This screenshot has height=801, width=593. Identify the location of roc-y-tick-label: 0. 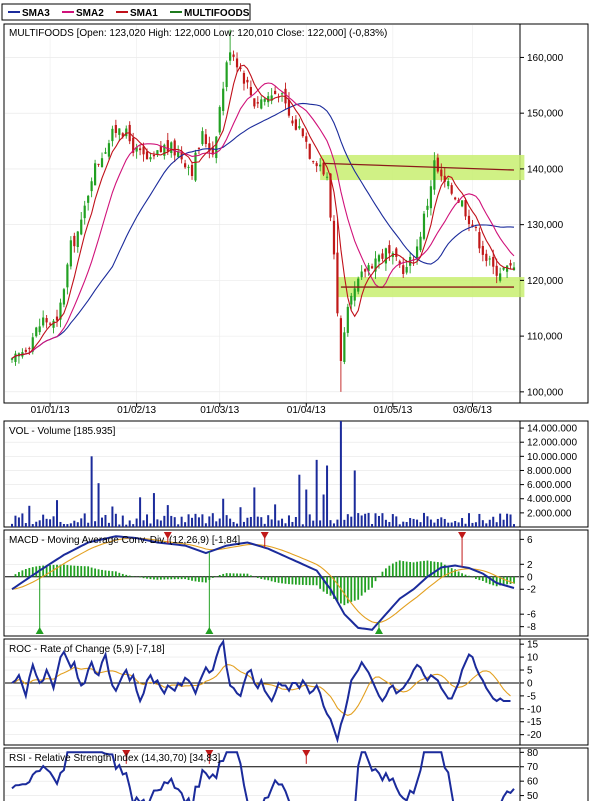
(530, 683).